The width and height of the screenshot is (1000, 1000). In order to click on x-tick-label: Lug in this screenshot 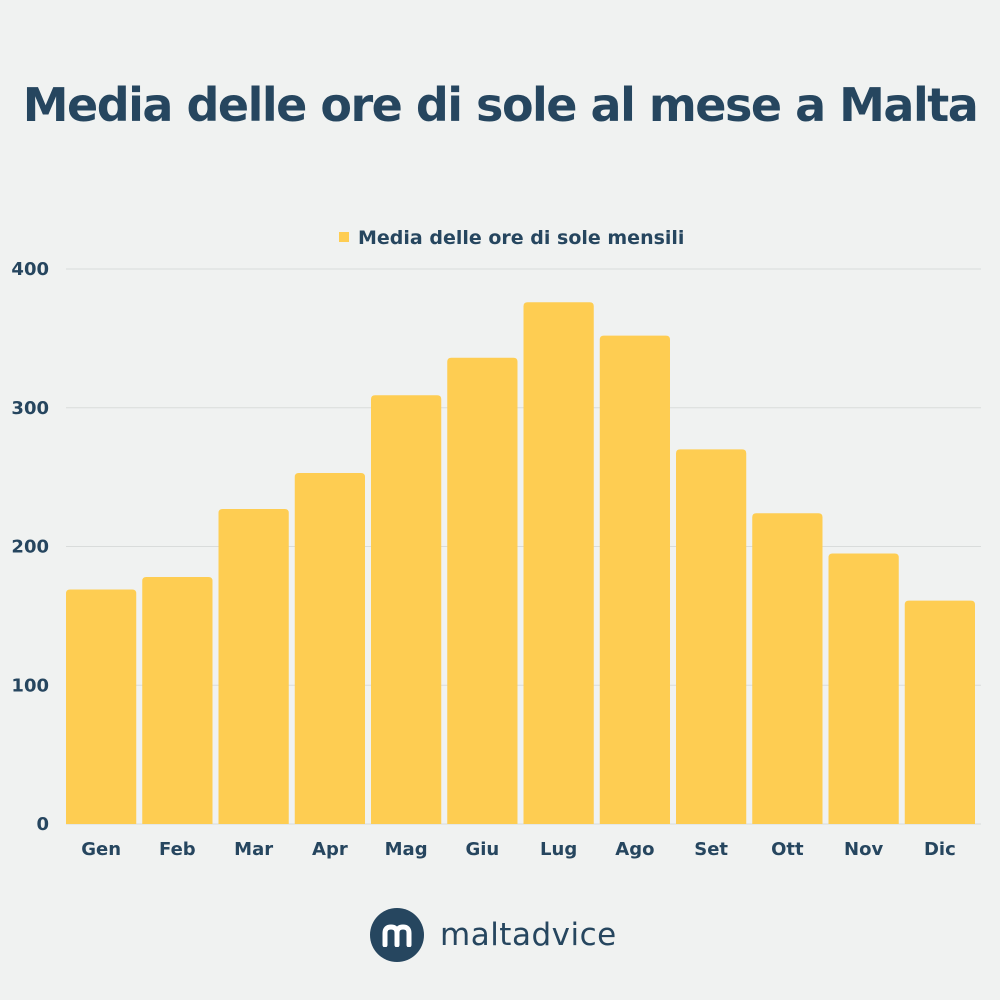, I will do `click(558, 849)`.